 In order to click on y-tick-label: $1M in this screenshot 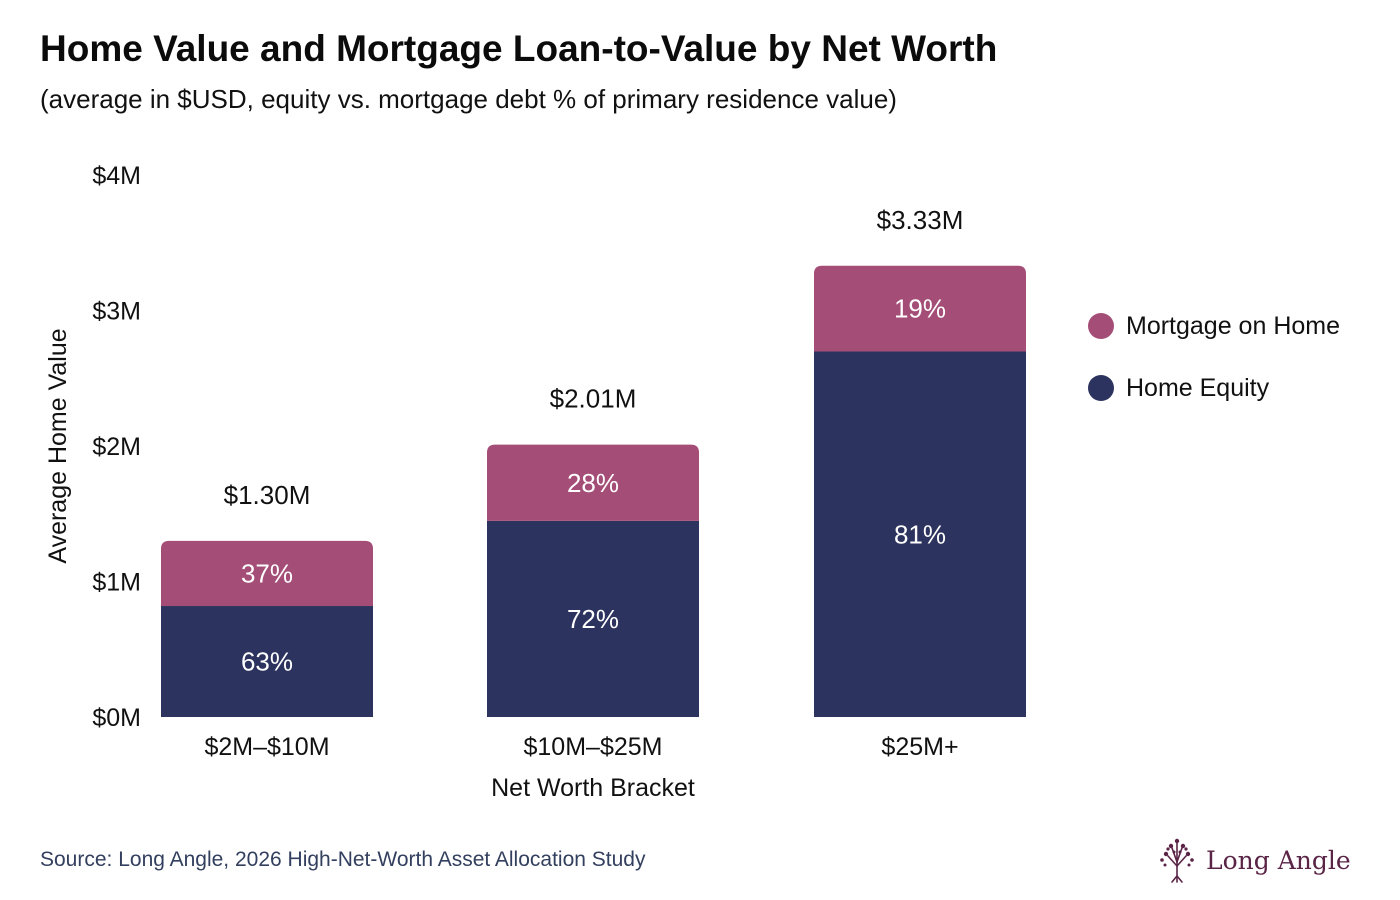, I will do `click(116, 583)`.